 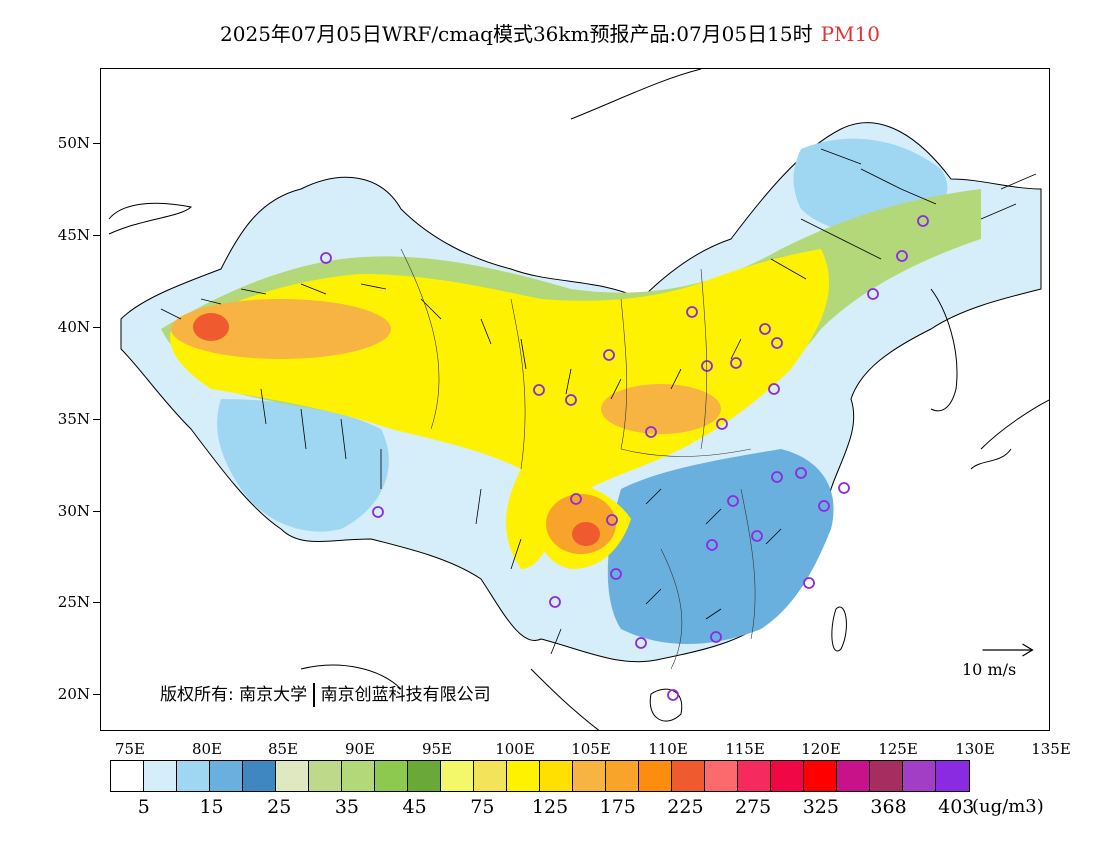 I want to click on coastline-korea, so click(x=944, y=350).